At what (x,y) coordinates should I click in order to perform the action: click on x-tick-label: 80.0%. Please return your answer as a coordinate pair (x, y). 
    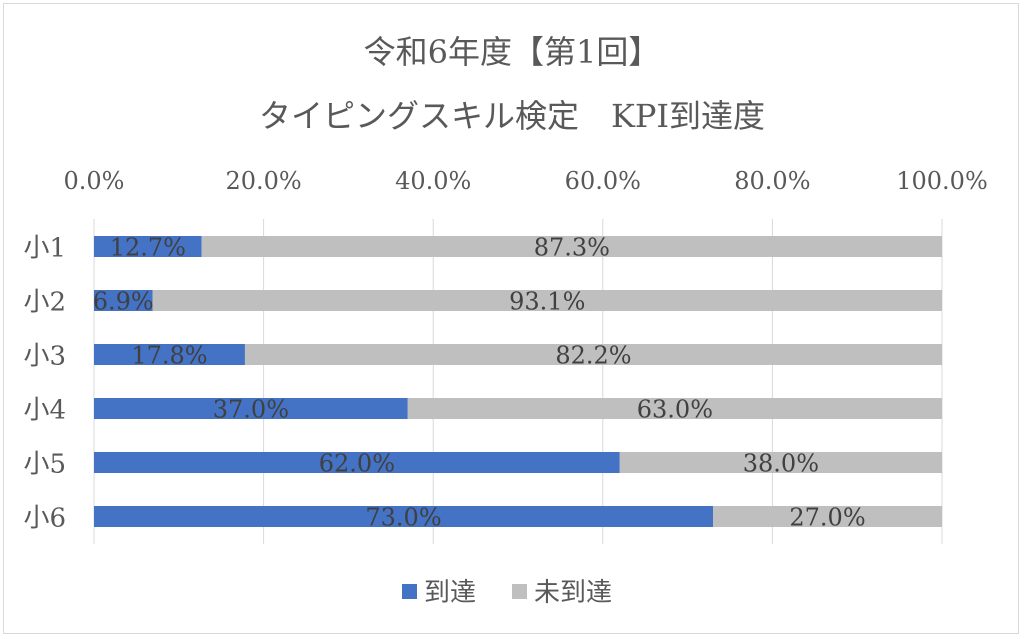
    Looking at the image, I should click on (772, 181).